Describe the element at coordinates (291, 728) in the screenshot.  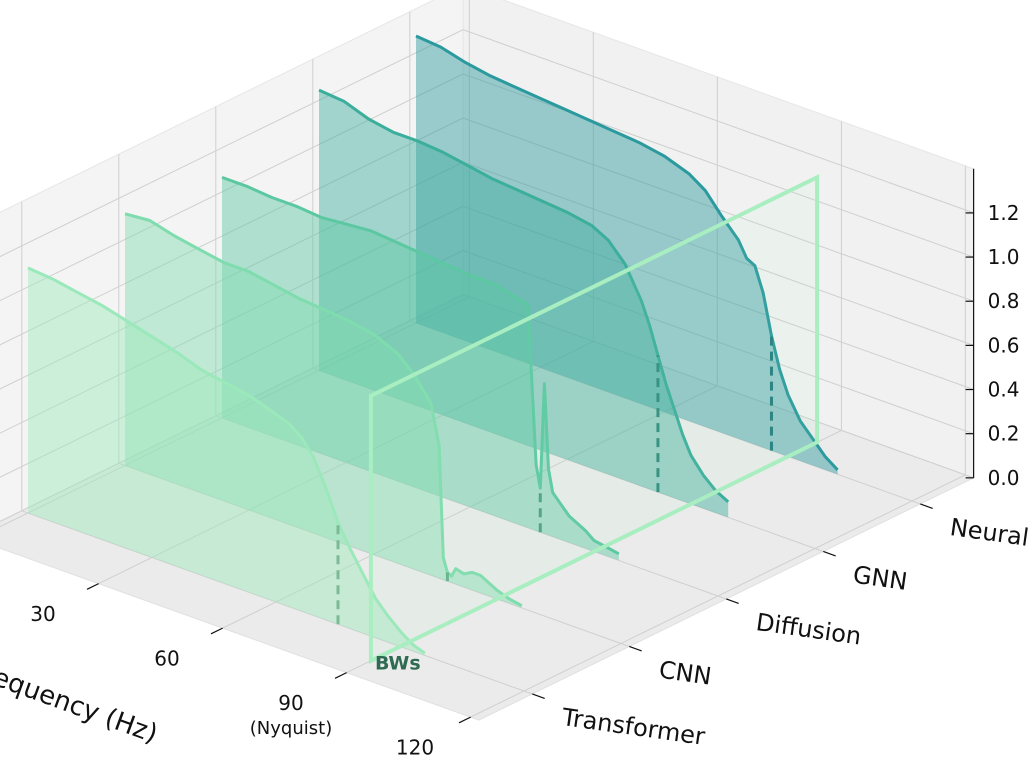
I see `nyquist-label: (Nyquist)` at that location.